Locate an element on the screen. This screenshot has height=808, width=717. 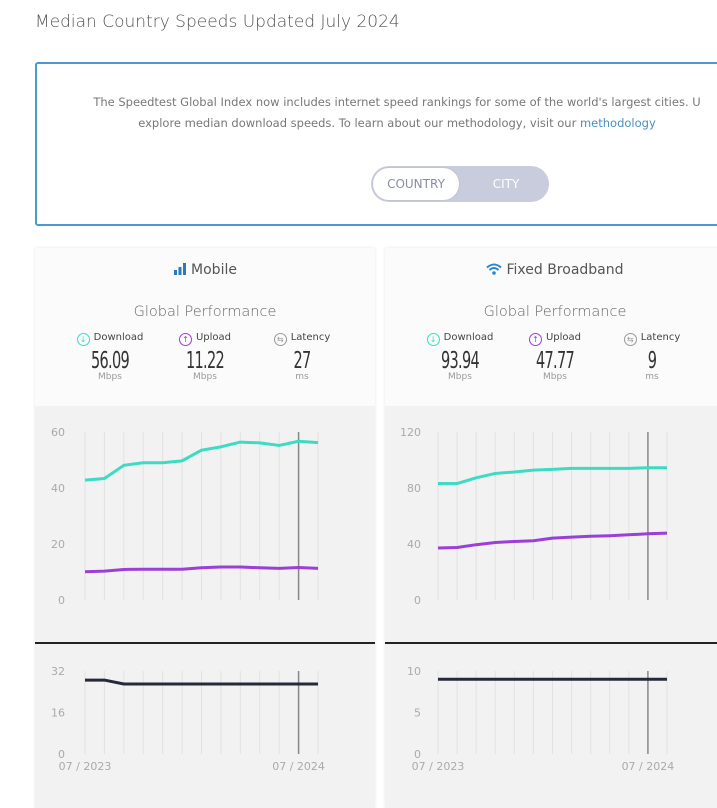
country-city-toggle: COUNTRY CITY is located at coordinates (460, 184).